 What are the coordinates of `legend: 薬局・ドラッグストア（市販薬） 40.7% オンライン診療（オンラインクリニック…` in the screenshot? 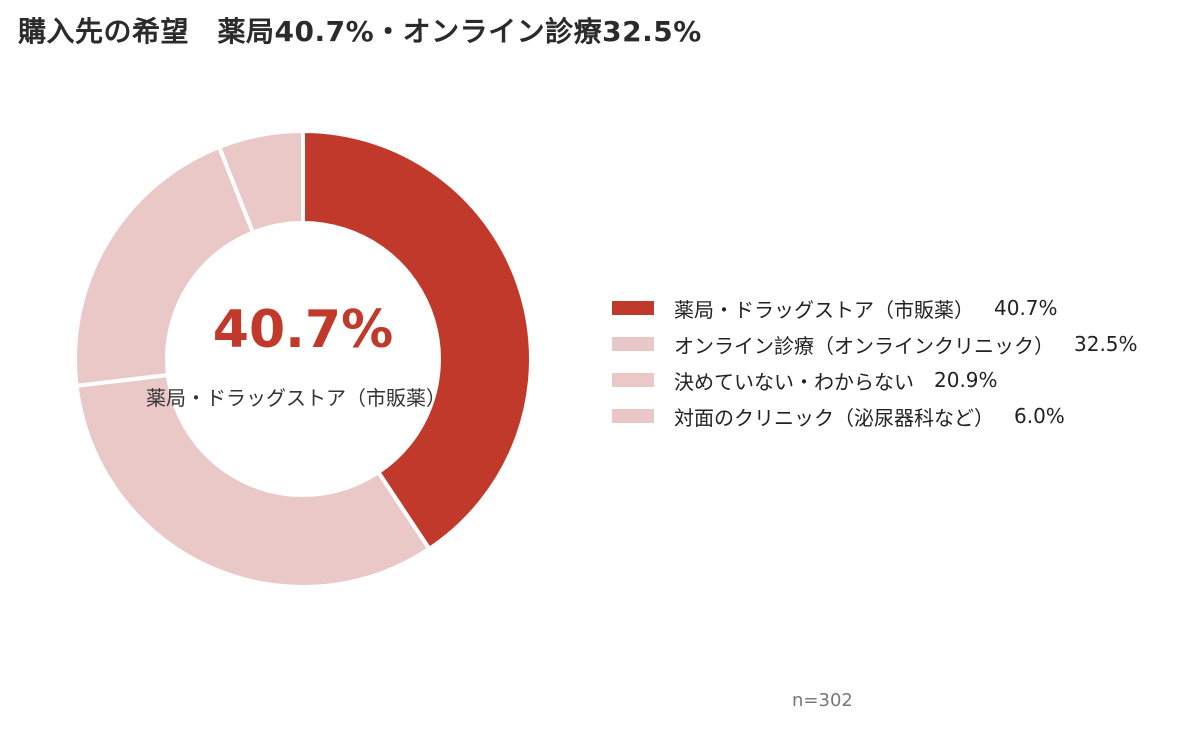 It's located at (875, 362).